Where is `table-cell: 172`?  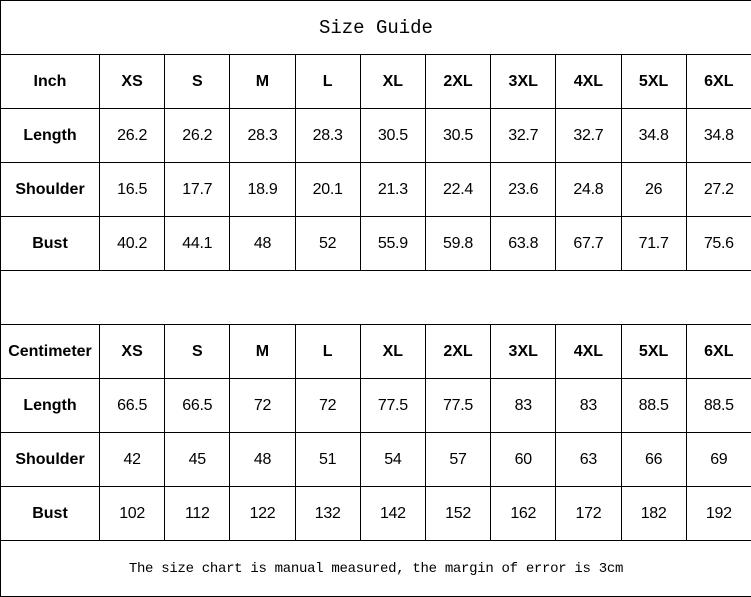 table-cell: 172 is located at coordinates (588, 514).